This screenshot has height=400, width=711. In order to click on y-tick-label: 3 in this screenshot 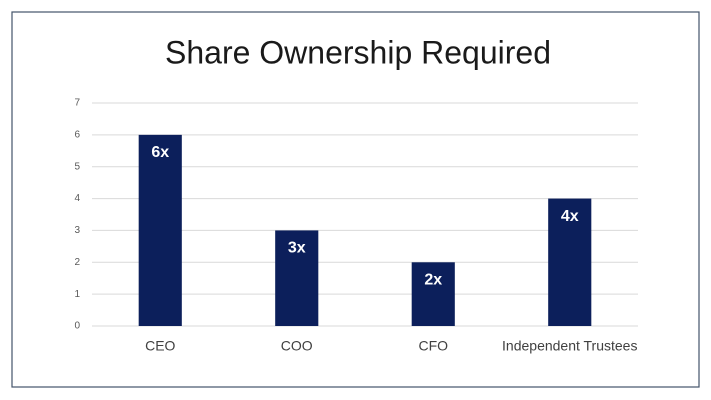, I will do `click(77, 230)`.